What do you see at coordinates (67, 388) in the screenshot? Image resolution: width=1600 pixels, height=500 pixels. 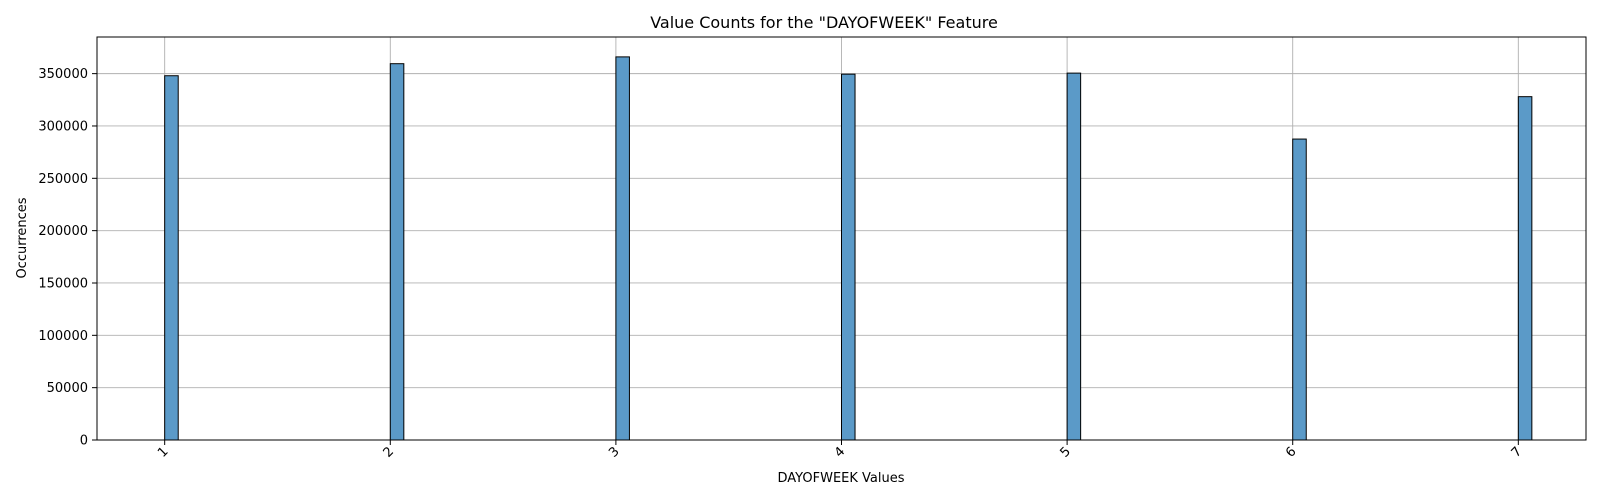 I see `y-tick-label: 50000` at bounding box center [67, 388].